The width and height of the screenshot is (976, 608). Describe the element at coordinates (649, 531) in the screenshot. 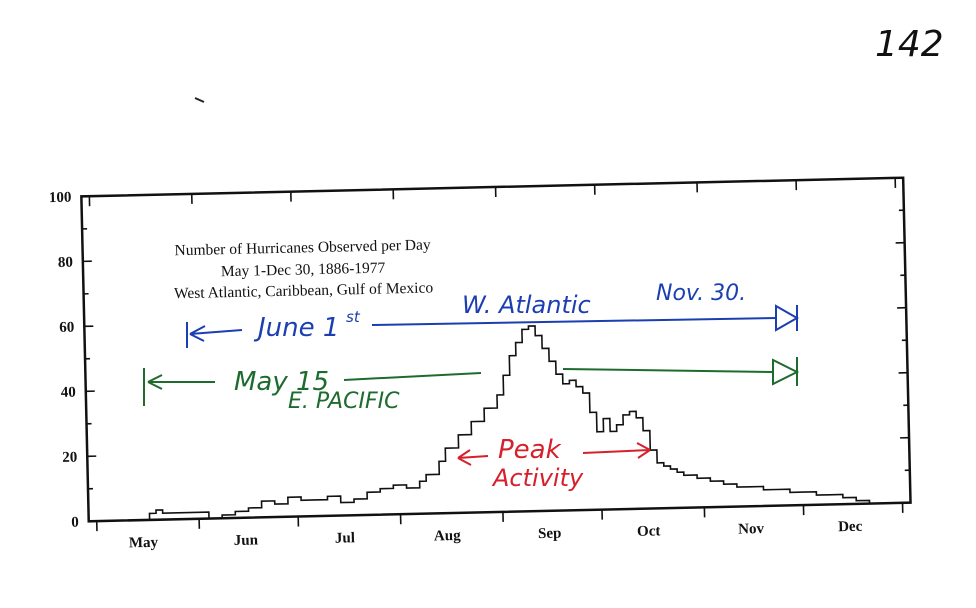

I see `x-tick-label: Oct` at that location.